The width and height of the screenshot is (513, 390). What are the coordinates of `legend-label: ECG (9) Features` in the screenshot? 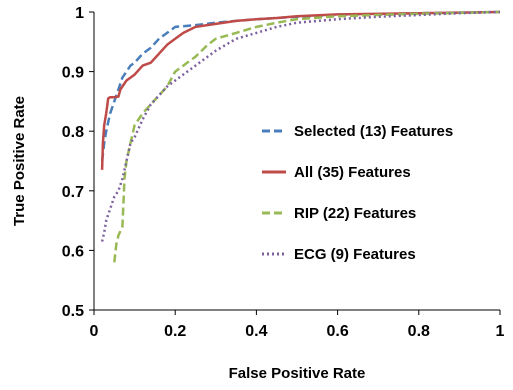 It's located at (355, 254).